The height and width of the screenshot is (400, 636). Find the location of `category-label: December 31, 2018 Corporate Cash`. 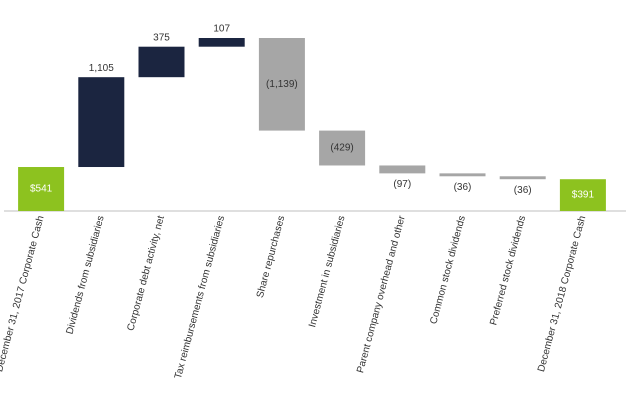

category-label: December 31, 2018 Corporate Cash is located at coordinates (562, 294).